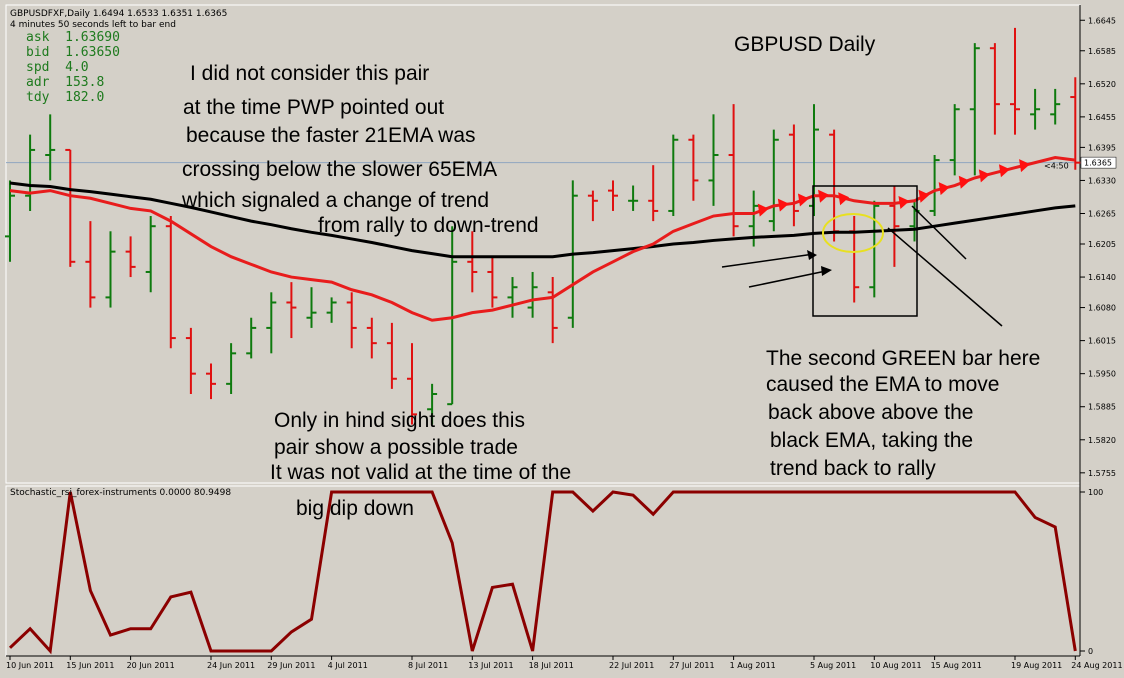  What do you see at coordinates (903, 358) in the screenshot?
I see `right-note-line-1: The second GREEN bar here` at bounding box center [903, 358].